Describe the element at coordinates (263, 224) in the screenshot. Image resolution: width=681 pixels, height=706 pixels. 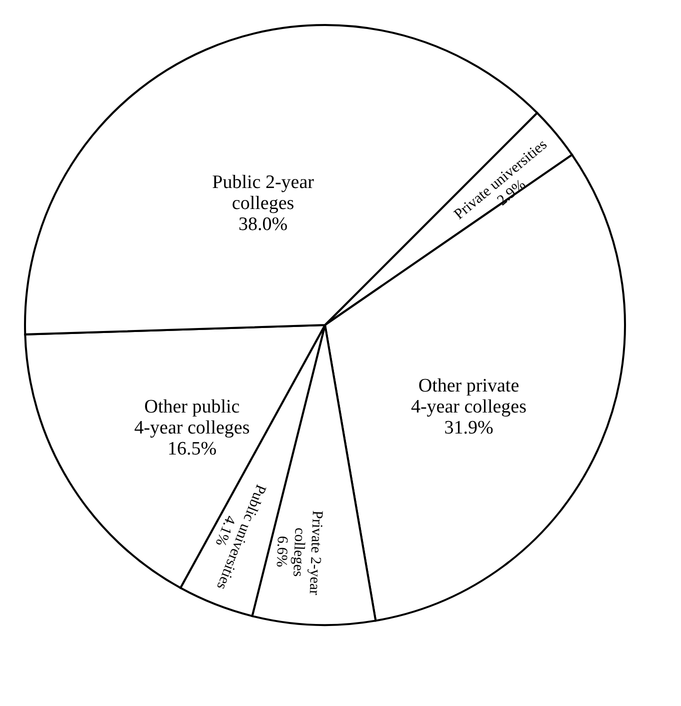
I see `data-label: 38.0%` at that location.